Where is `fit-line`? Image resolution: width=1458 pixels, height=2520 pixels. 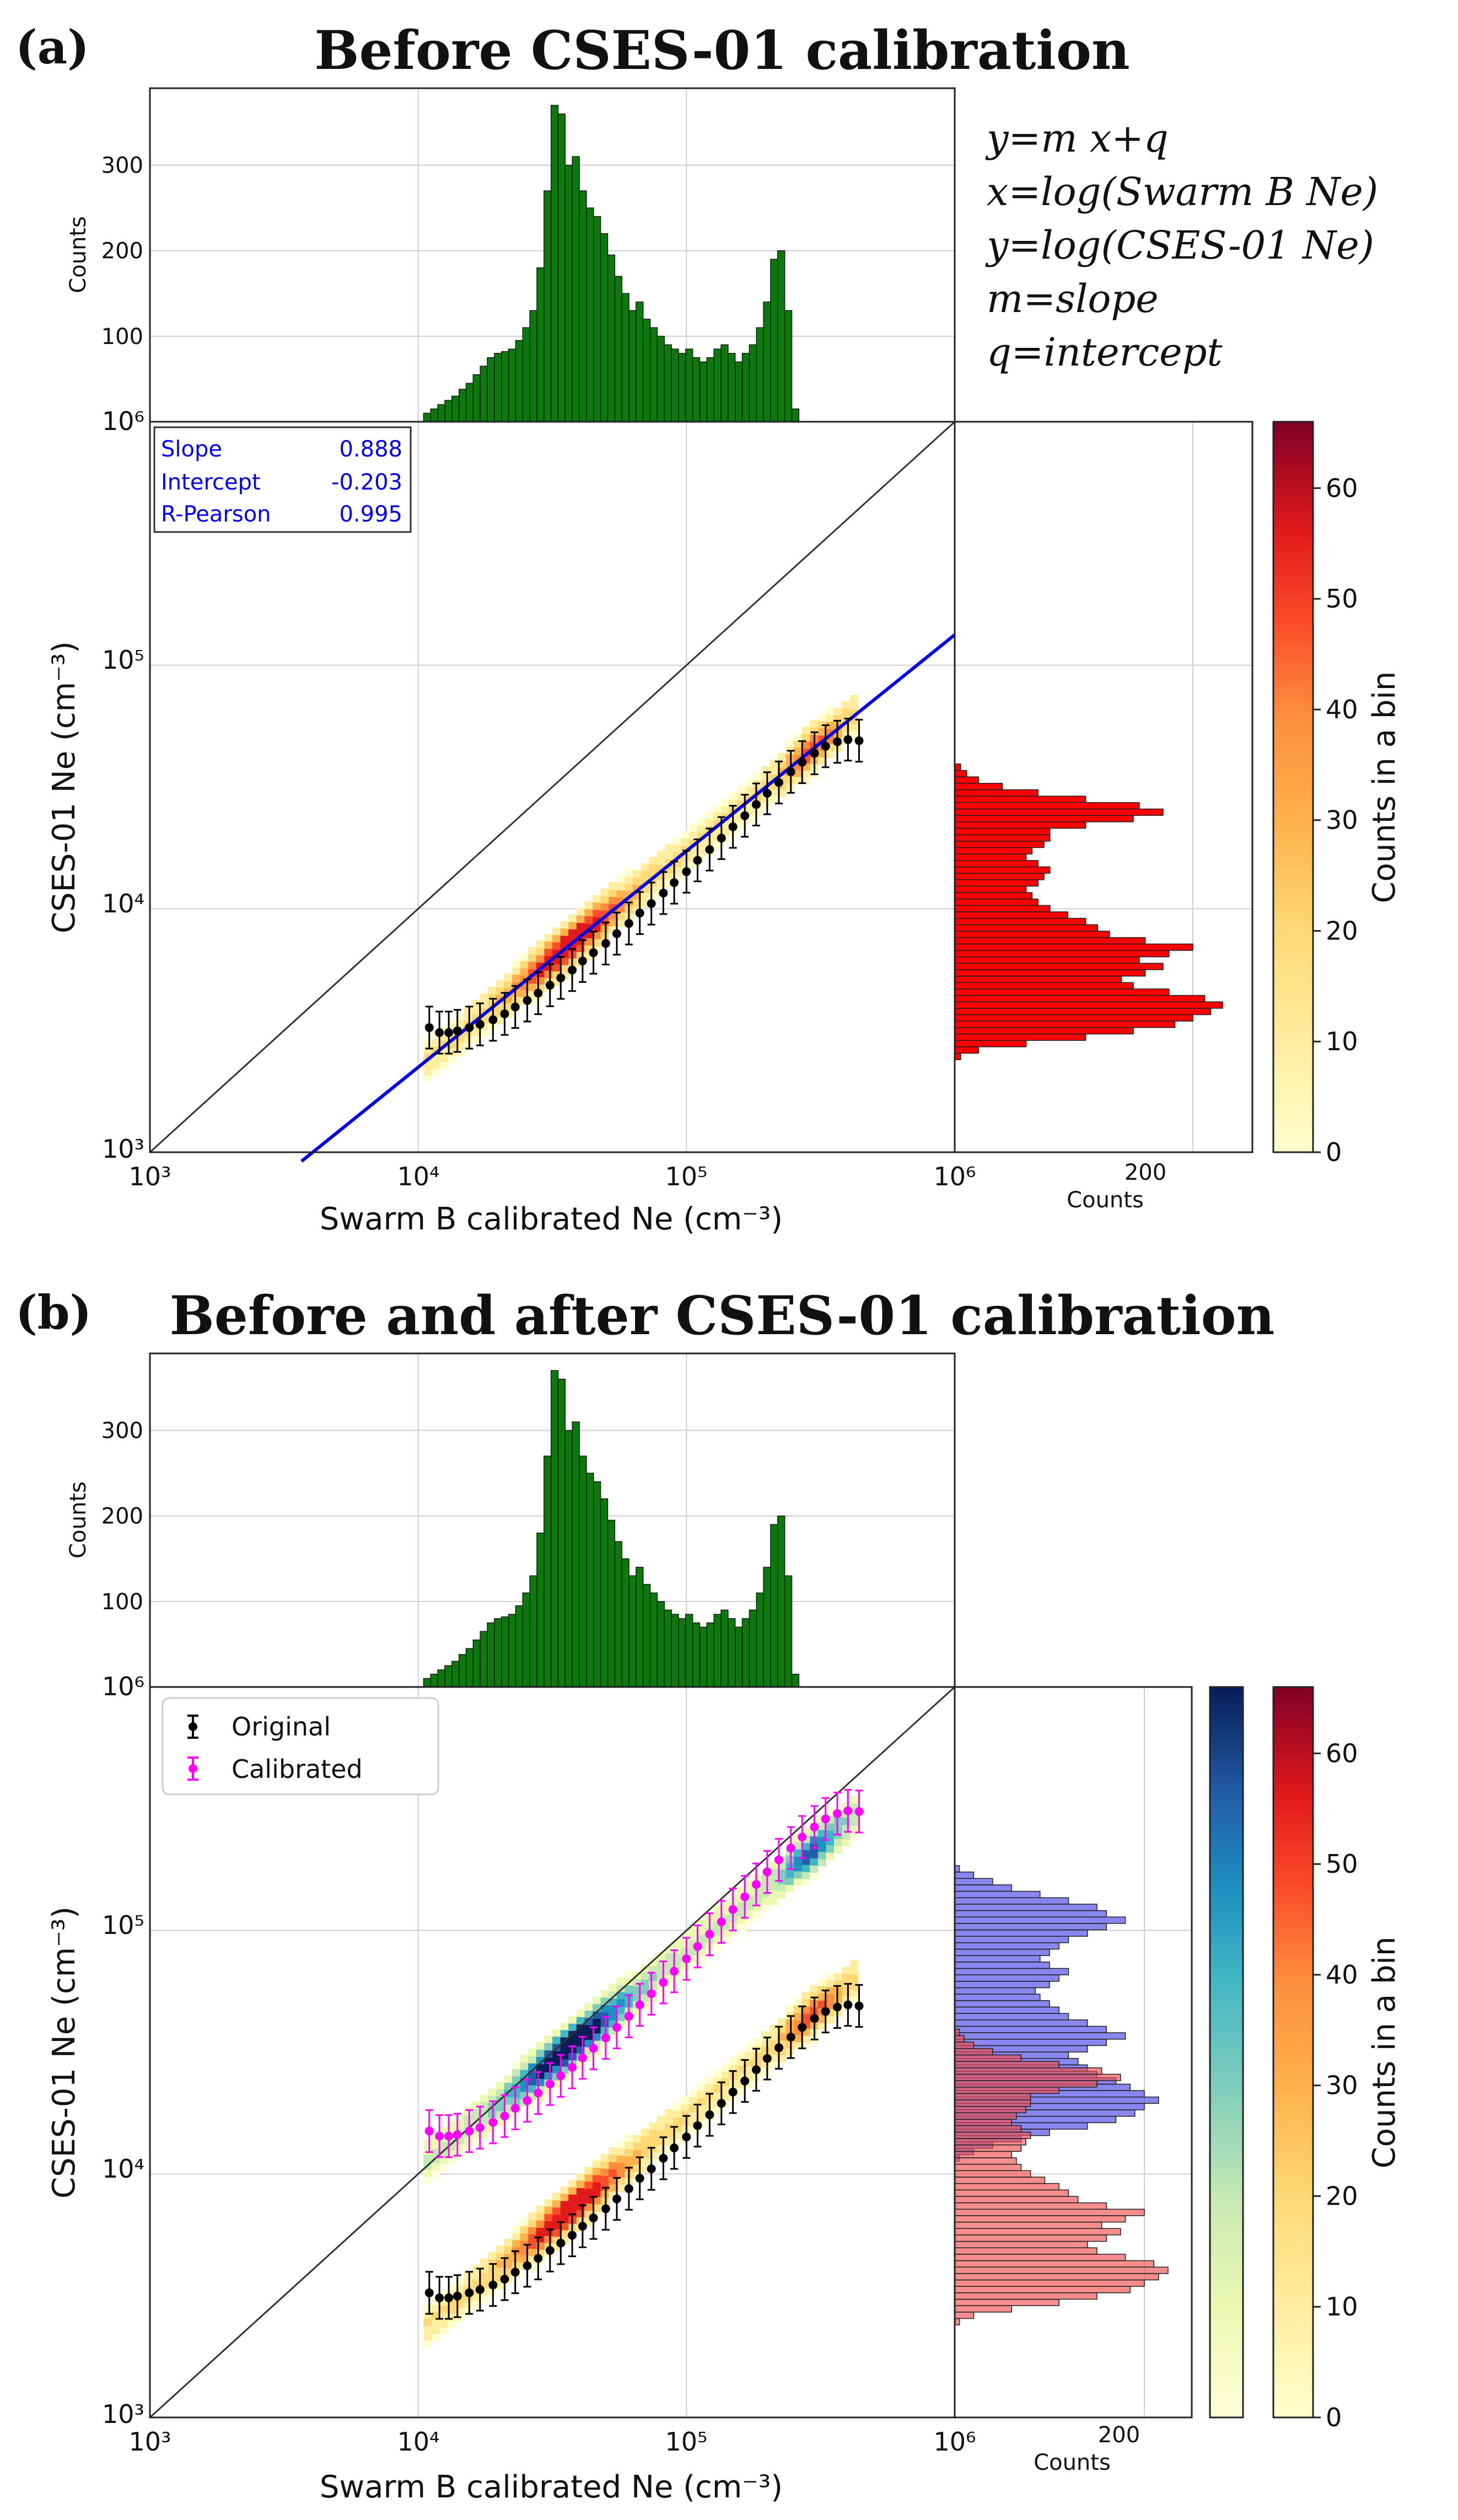
fit-line is located at coordinates (628, 898).